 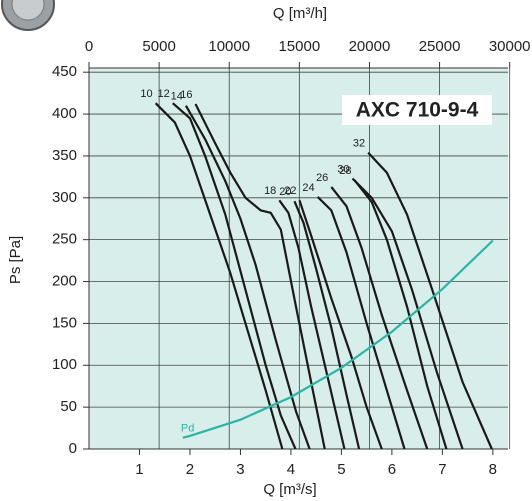 What do you see at coordinates (299, 46) in the screenshot?
I see `x2-tick-label: 15000` at bounding box center [299, 46].